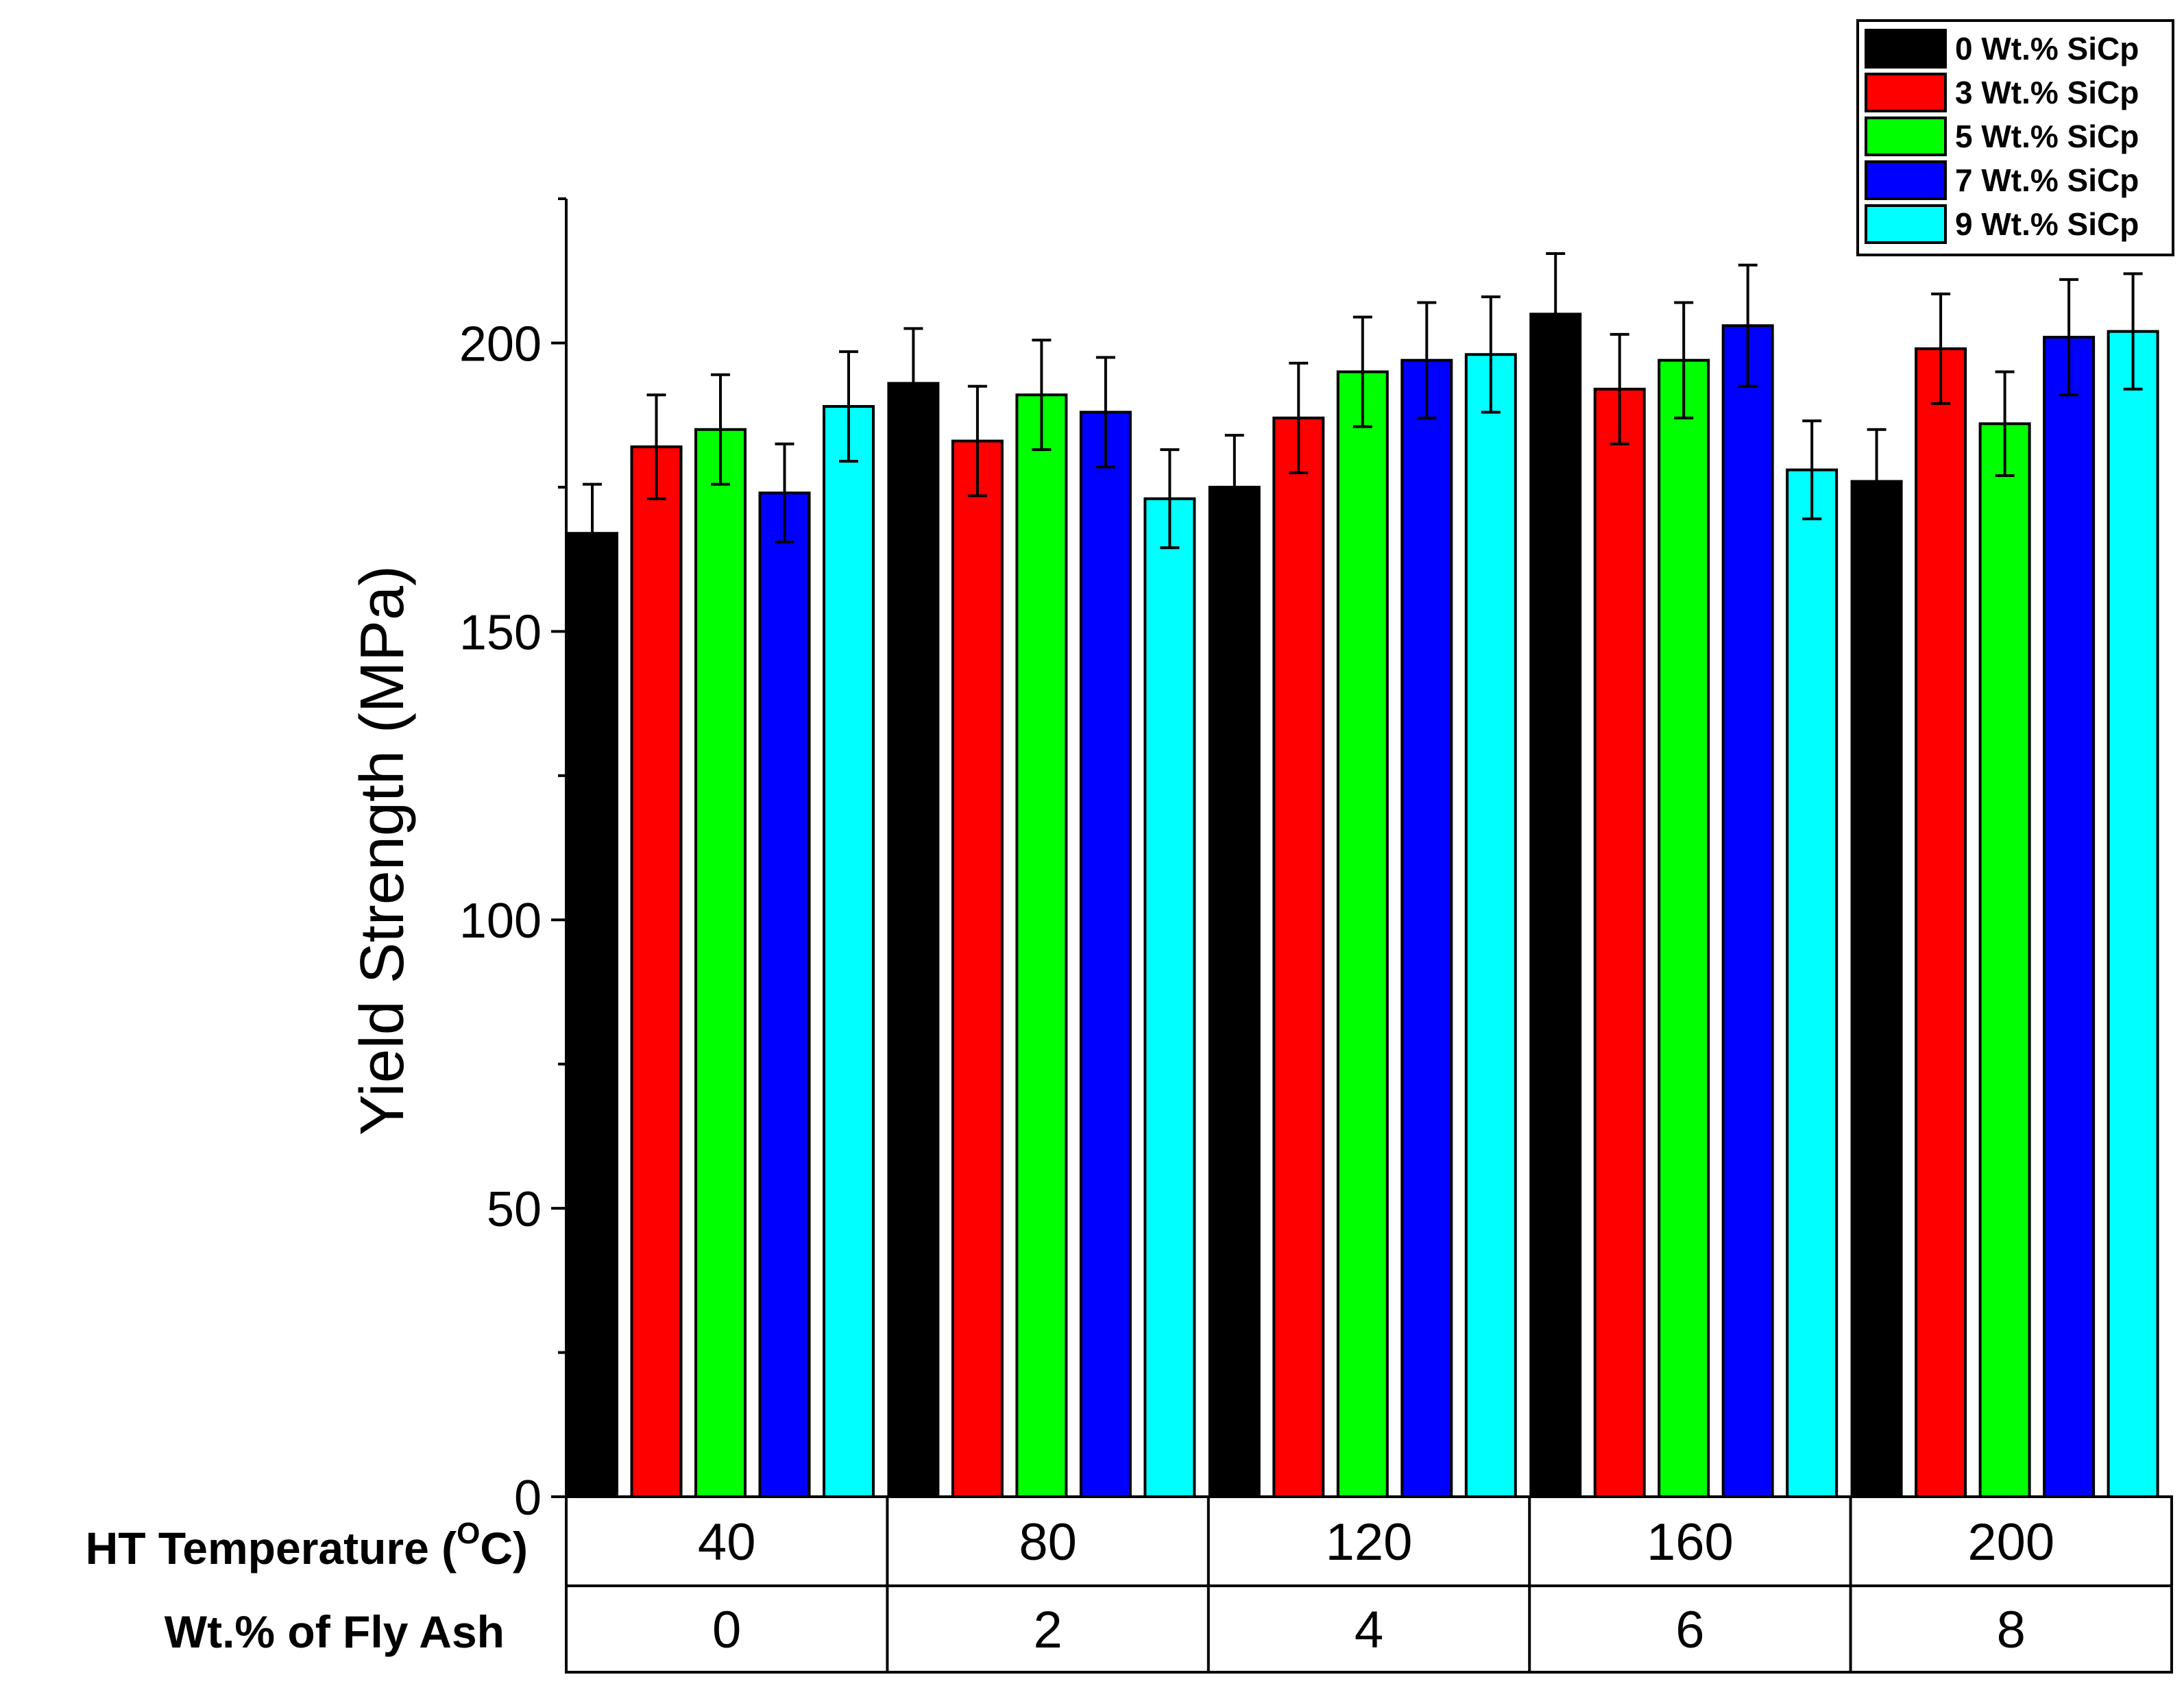 The height and width of the screenshot is (1690, 2184). What do you see at coordinates (727, 1542) in the screenshot?
I see `temperature-label: 40` at bounding box center [727, 1542].